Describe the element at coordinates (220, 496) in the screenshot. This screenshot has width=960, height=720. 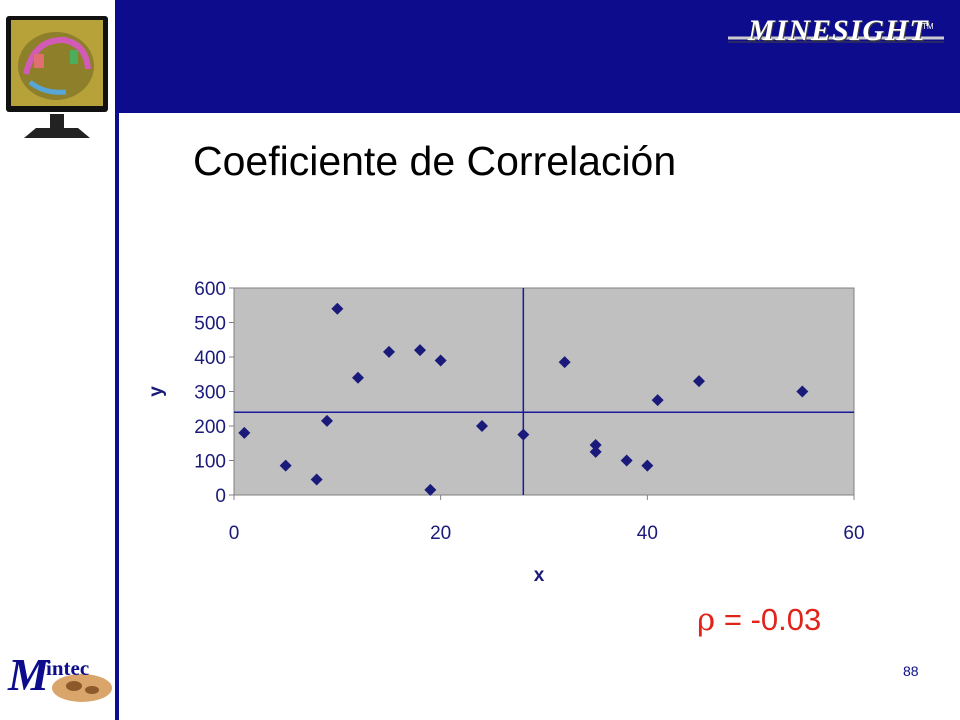
I see `y-tick-label: 0` at that location.